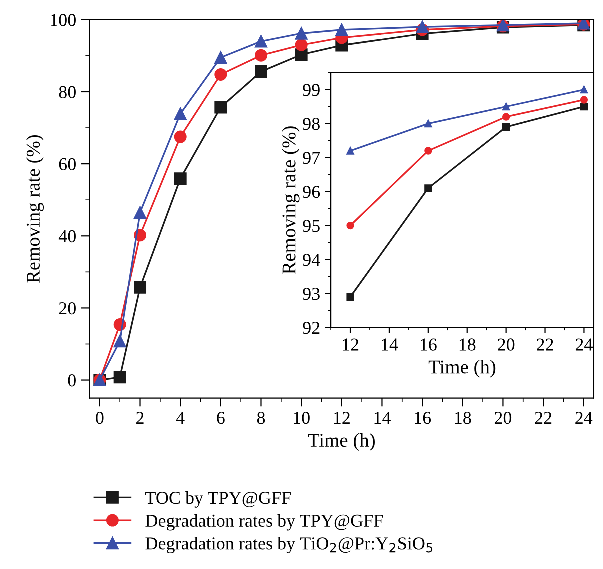  Describe the element at coordinates (311, 328) in the screenshot. I see `y-tick-label: 92` at that location.